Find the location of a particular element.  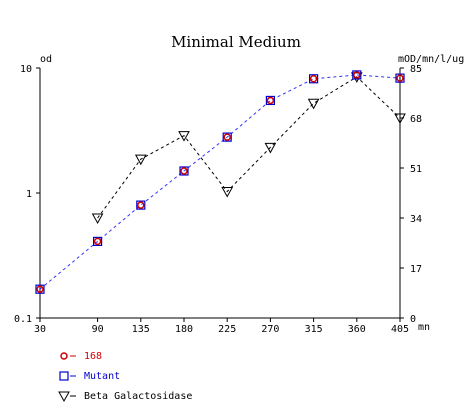

x-tick-label: 90 is located at coordinates (98, 329).